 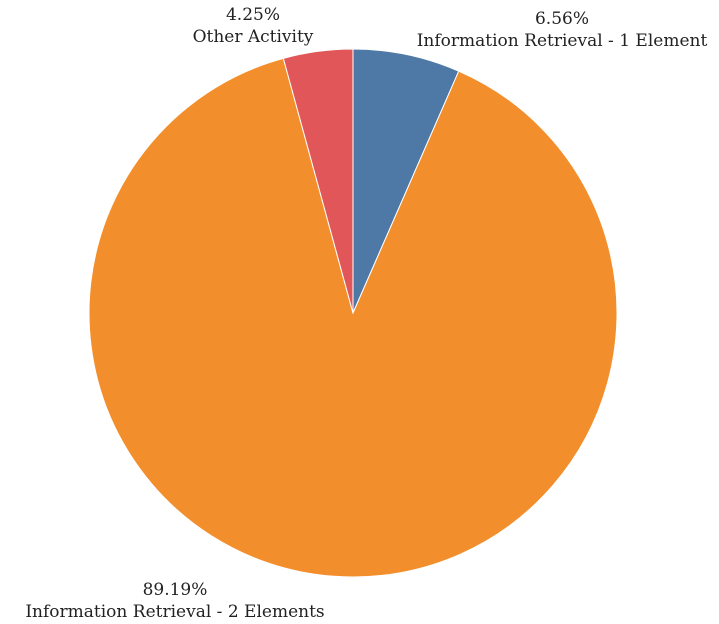 I want to click on slice-percent-label: 4.25%, so click(x=253, y=15).